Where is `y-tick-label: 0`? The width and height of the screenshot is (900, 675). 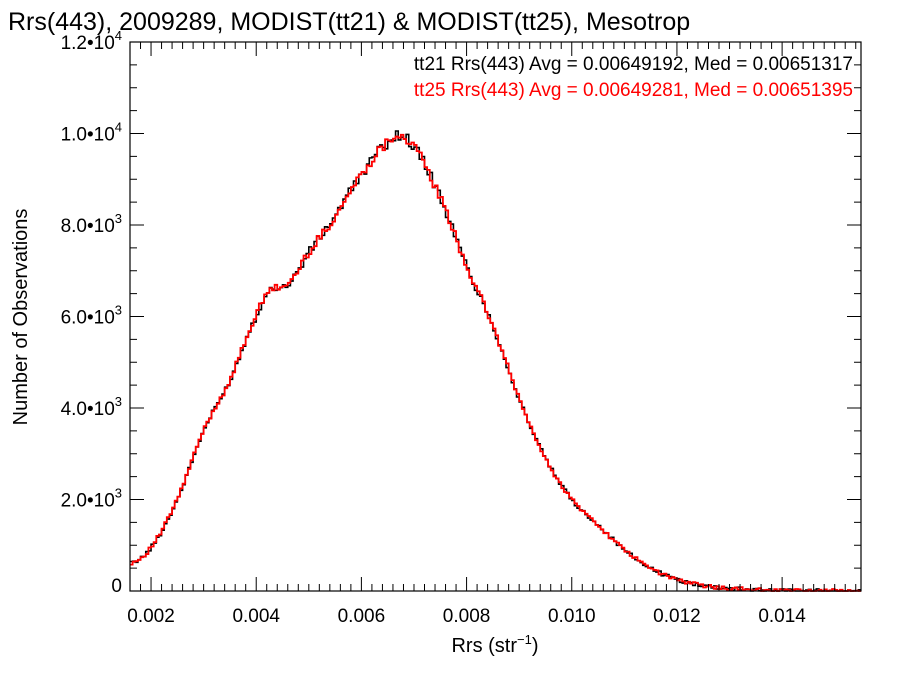
y-tick-label: 0 is located at coordinates (116, 586).